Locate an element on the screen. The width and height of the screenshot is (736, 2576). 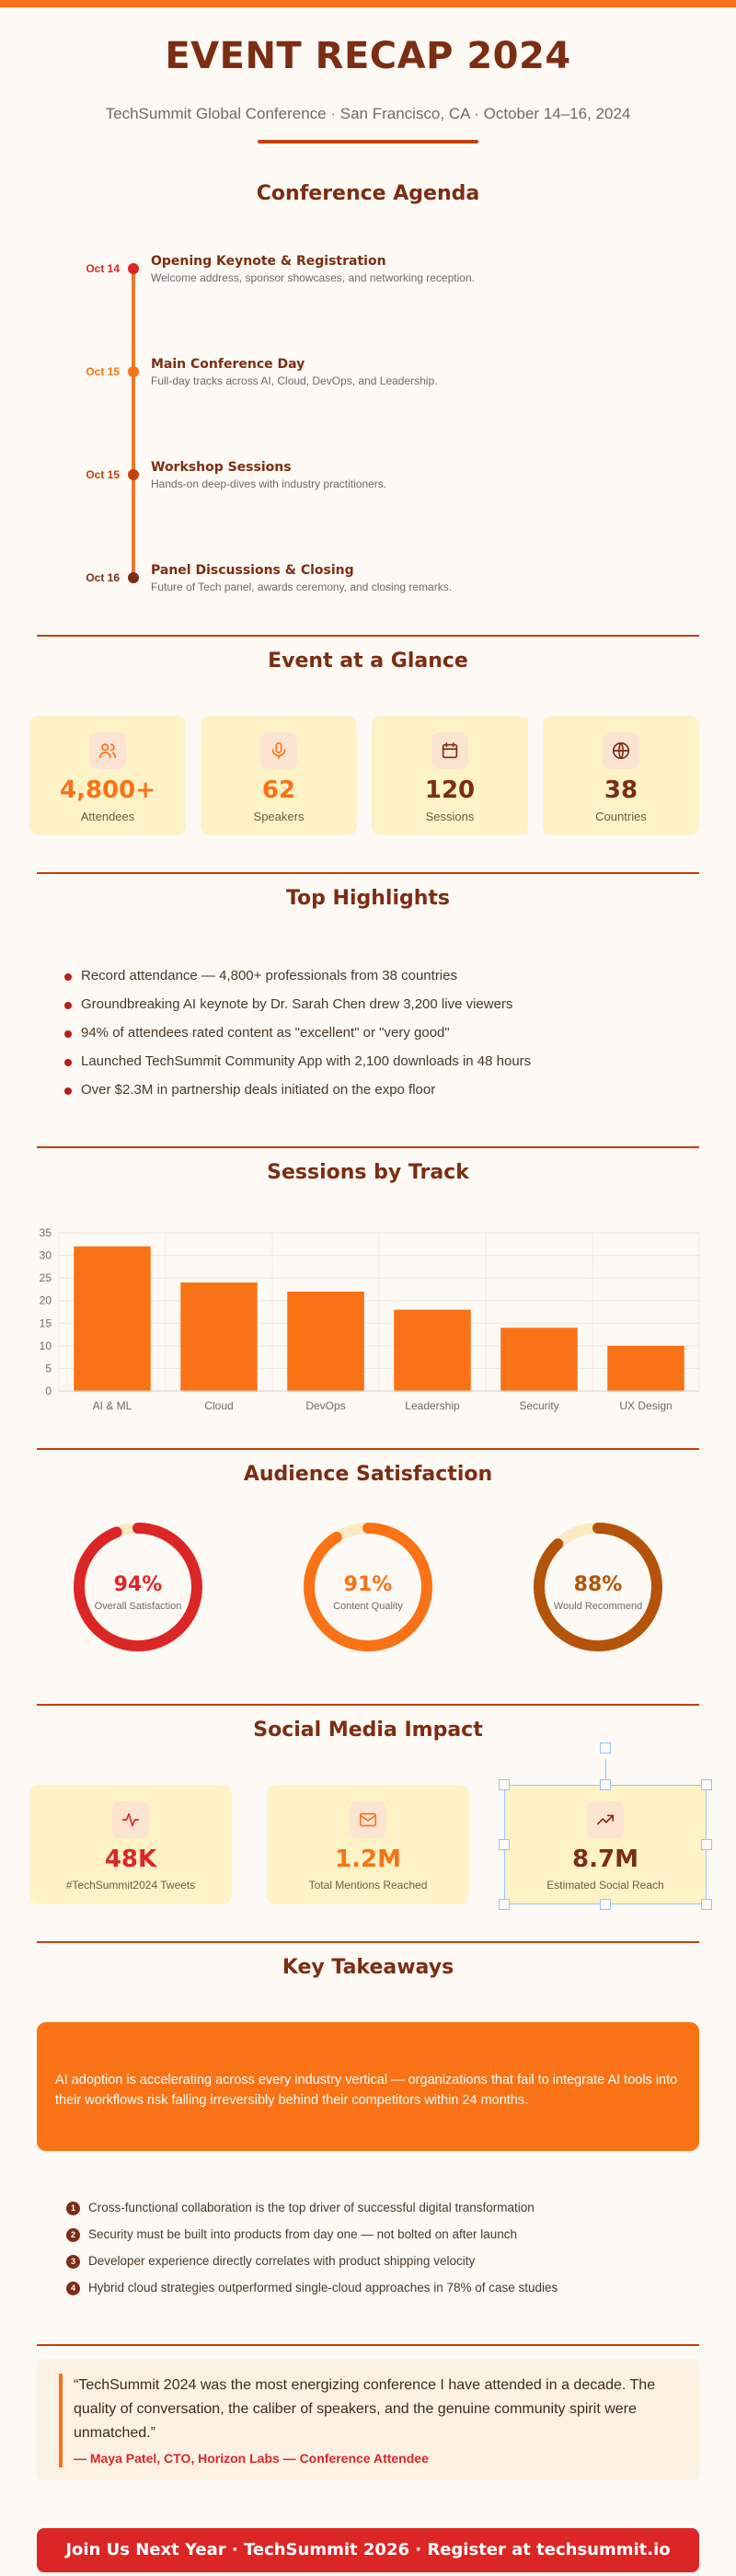
globe-icon is located at coordinates (621, 750).